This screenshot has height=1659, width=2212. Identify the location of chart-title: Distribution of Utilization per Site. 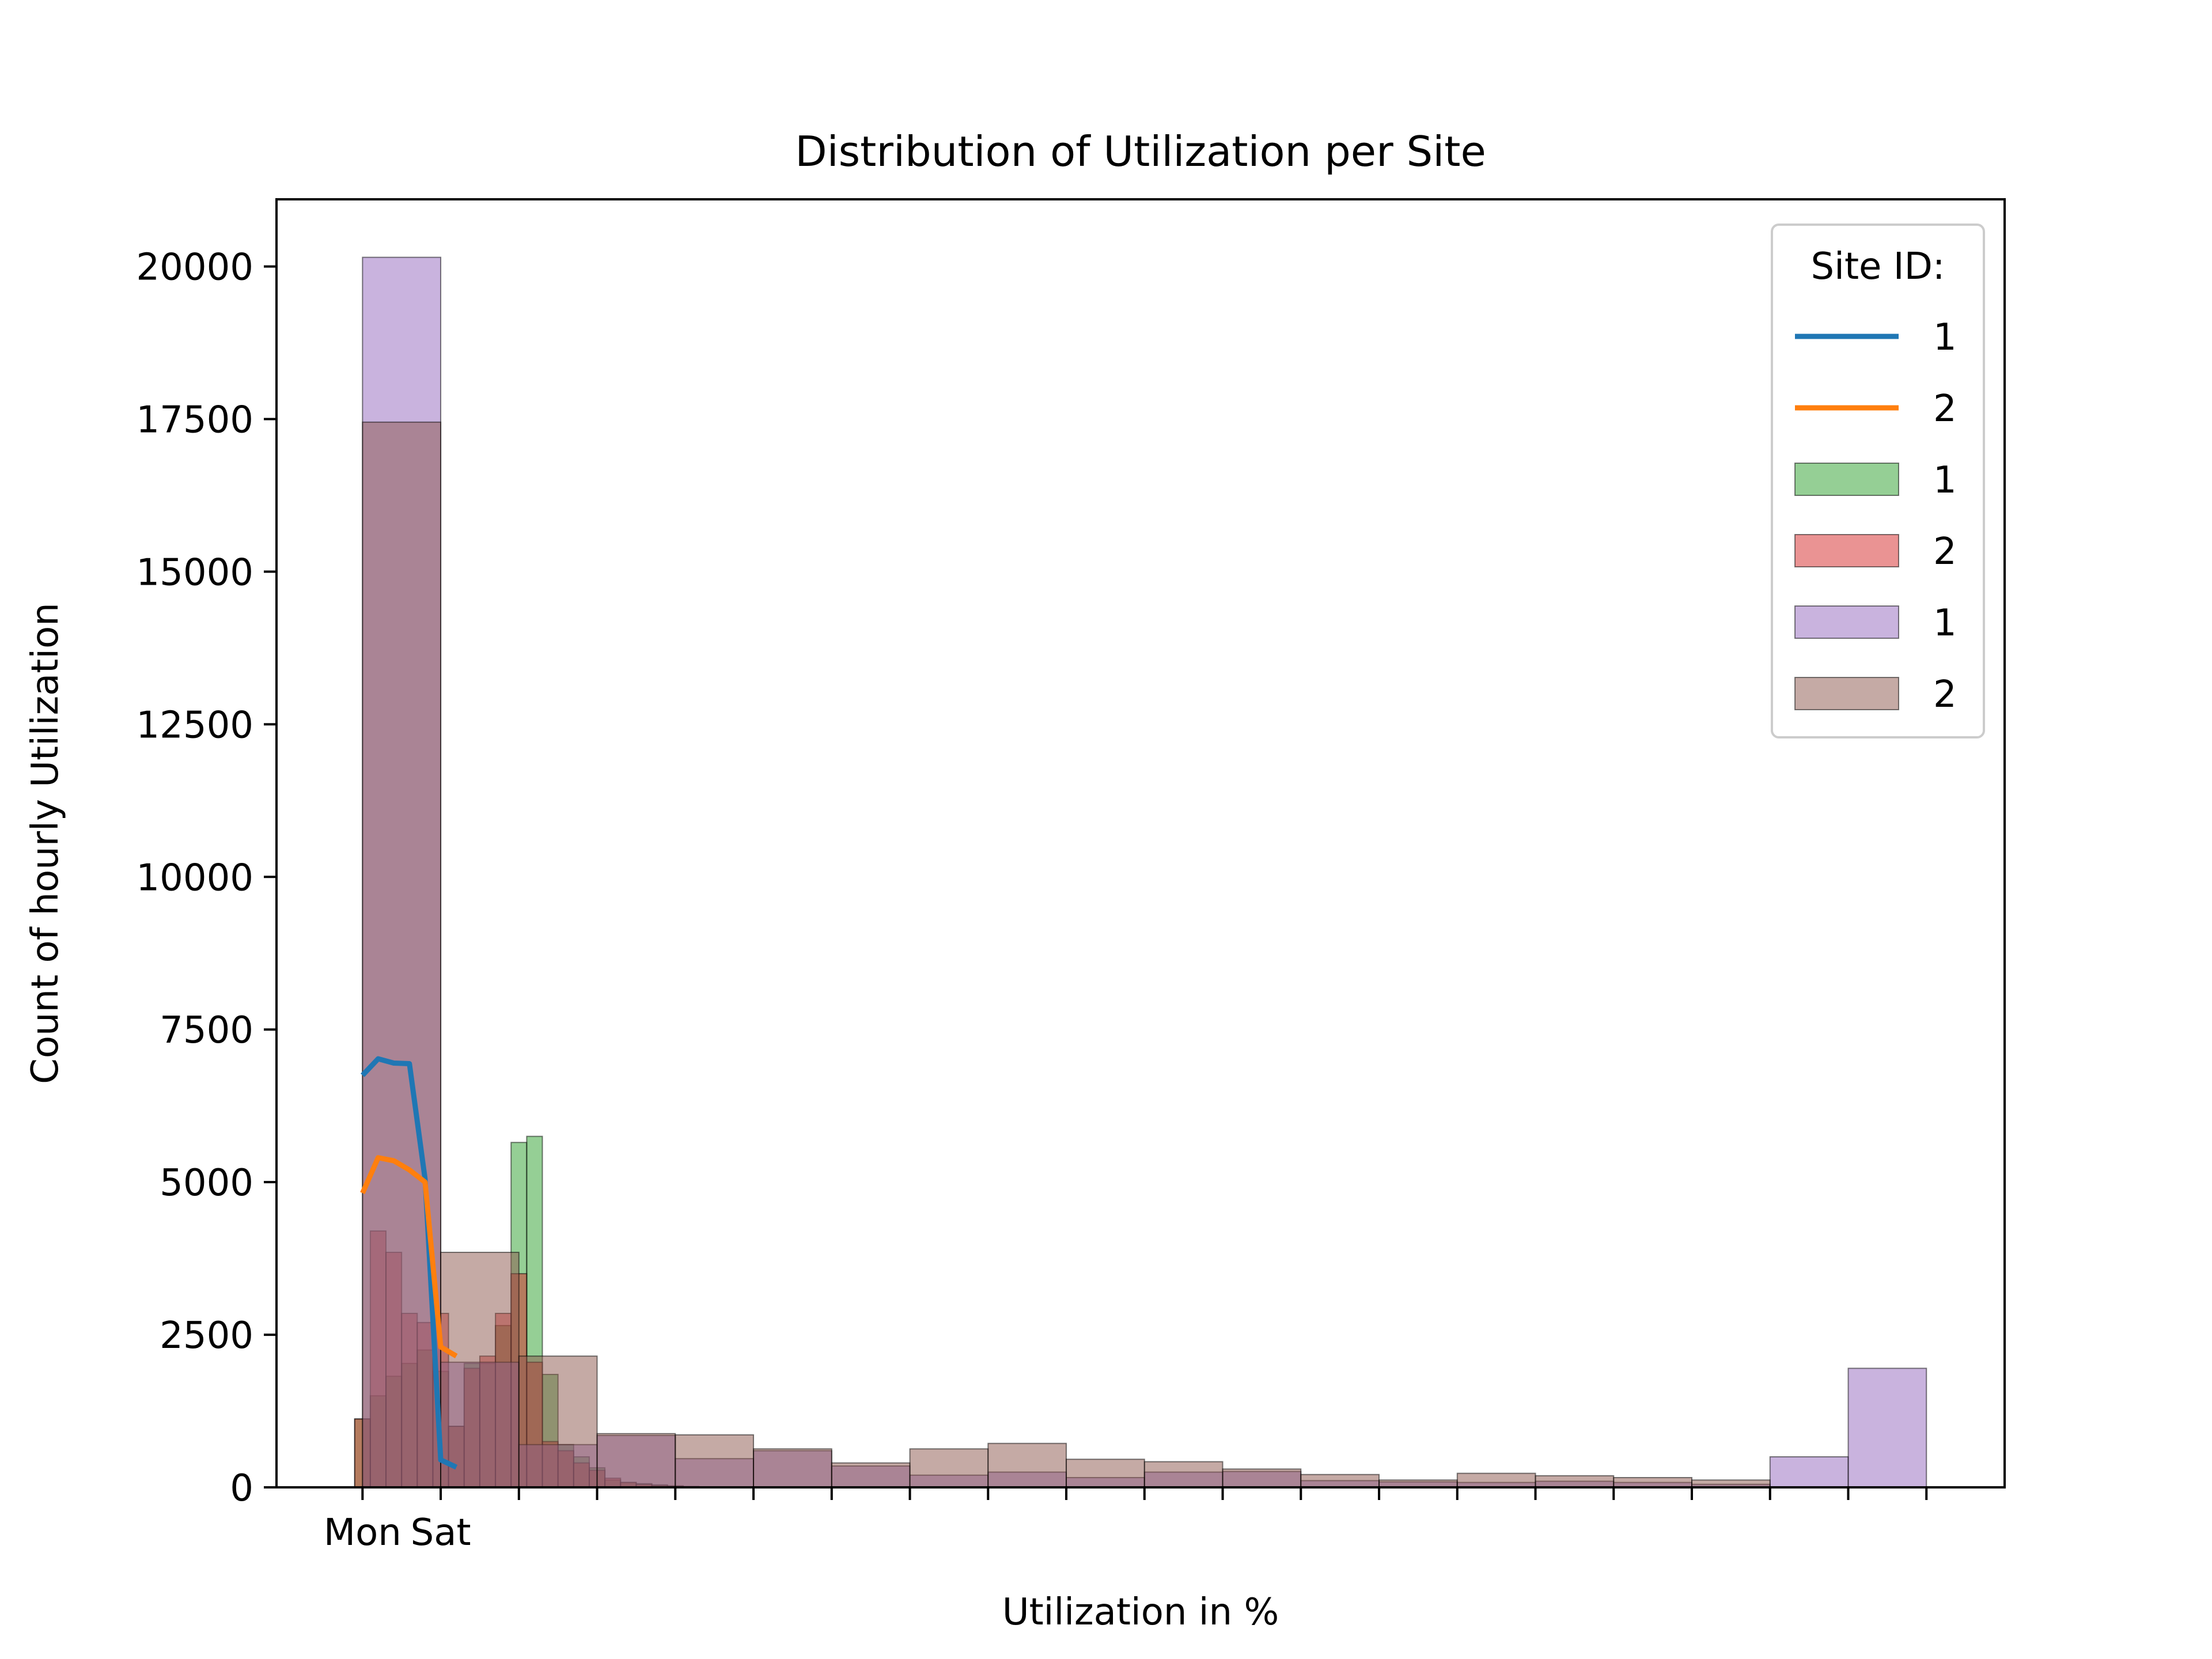
(1140, 151).